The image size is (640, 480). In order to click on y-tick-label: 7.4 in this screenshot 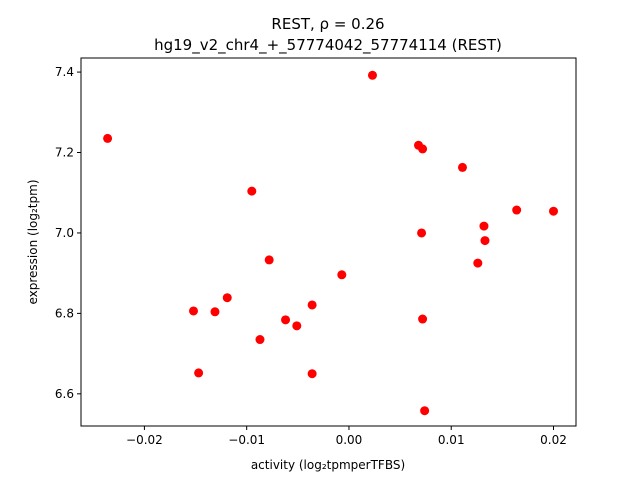, I will do `click(64, 72)`.